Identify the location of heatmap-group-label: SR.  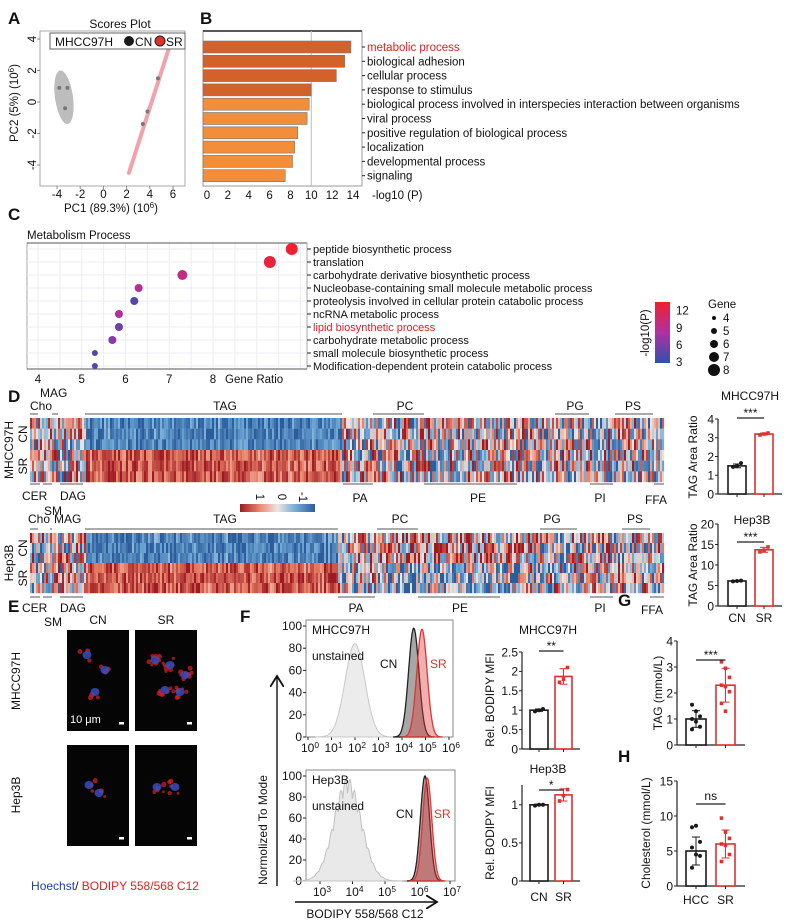
(23, 465).